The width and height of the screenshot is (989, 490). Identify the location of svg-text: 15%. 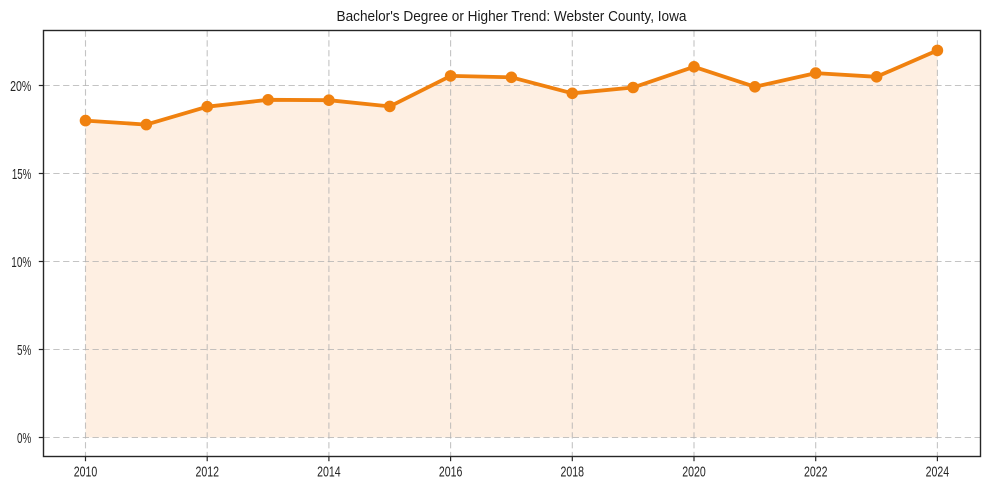
(21, 174).